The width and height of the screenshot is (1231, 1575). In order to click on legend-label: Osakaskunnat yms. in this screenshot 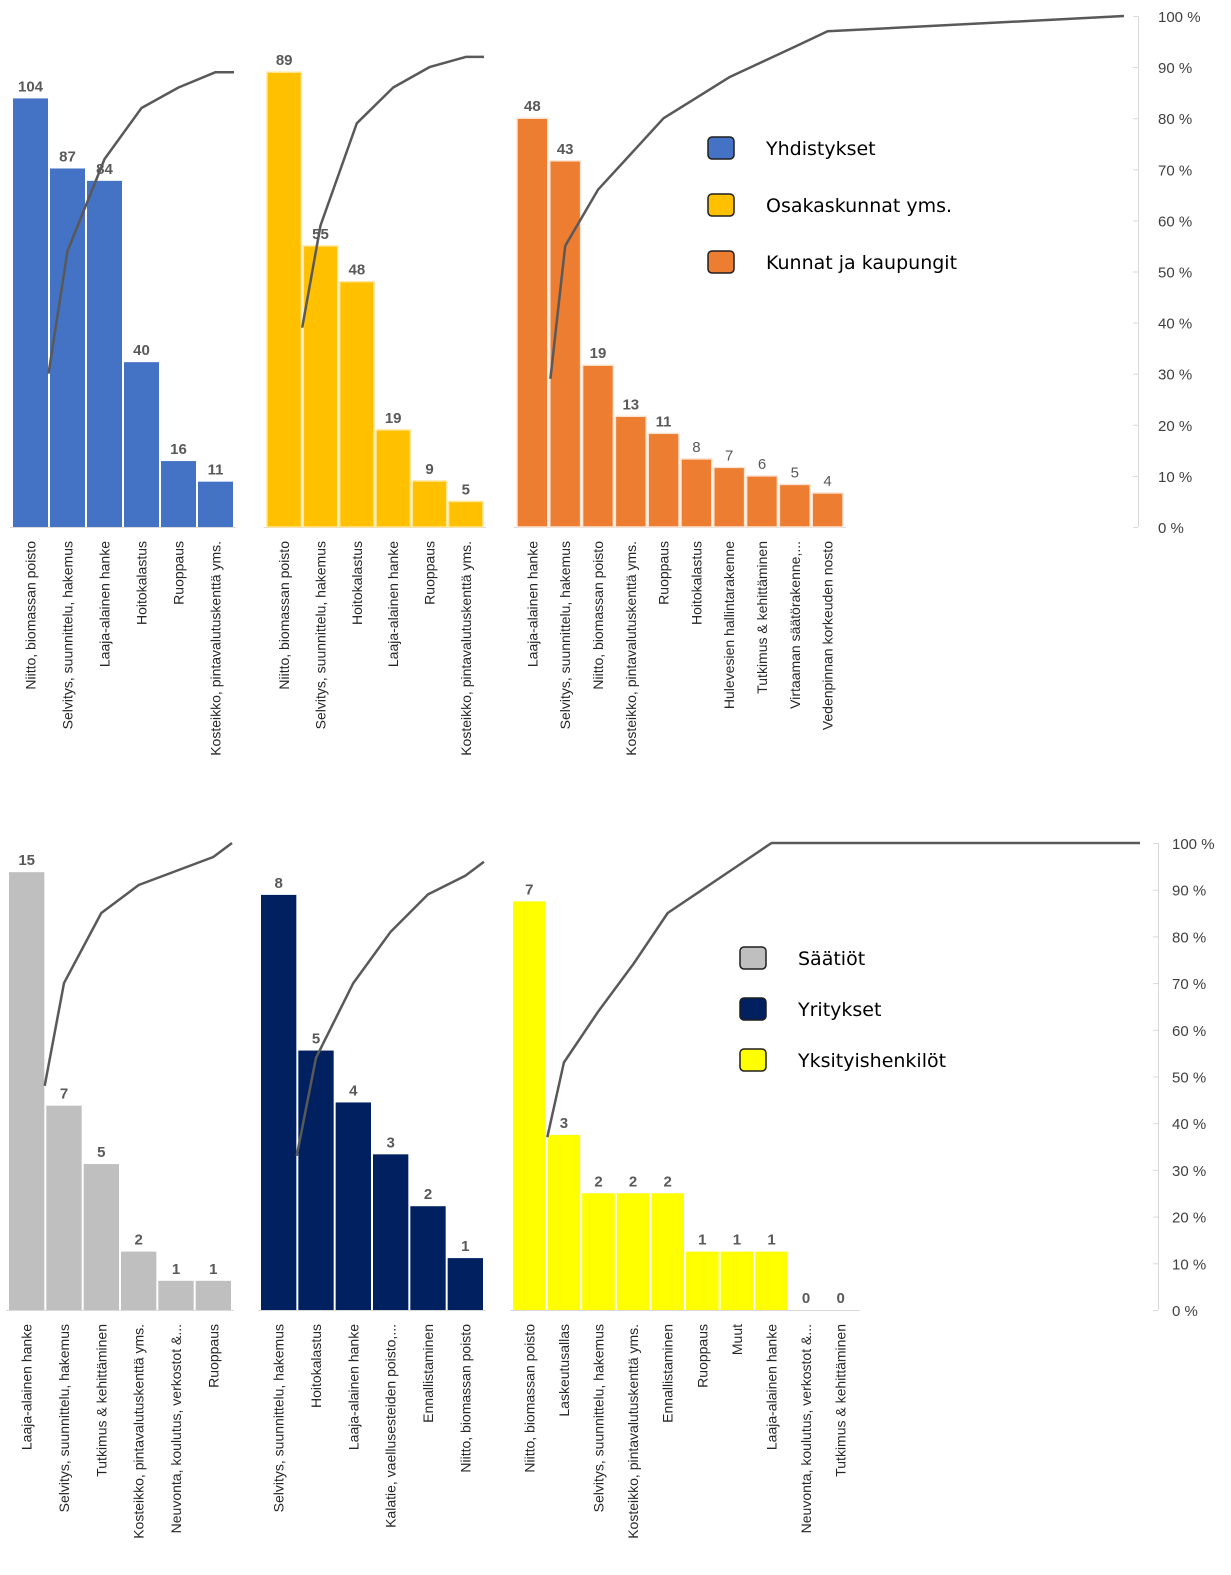, I will do `click(859, 206)`.